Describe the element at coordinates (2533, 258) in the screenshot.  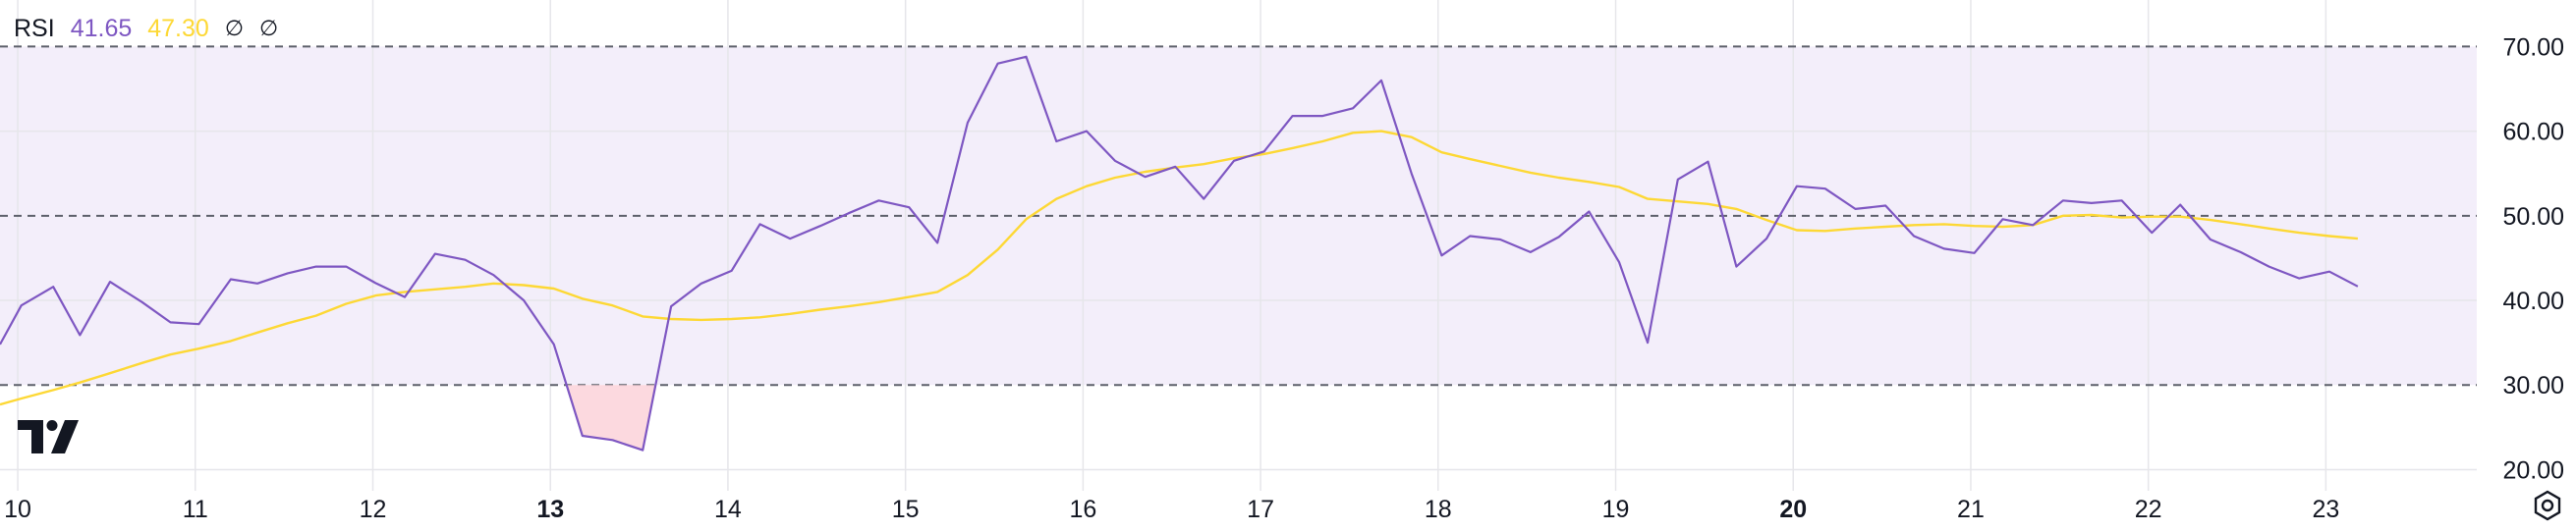
I see `y-axis: 70.00 60.00 50.00 40.00 30.00 20.00` at that location.